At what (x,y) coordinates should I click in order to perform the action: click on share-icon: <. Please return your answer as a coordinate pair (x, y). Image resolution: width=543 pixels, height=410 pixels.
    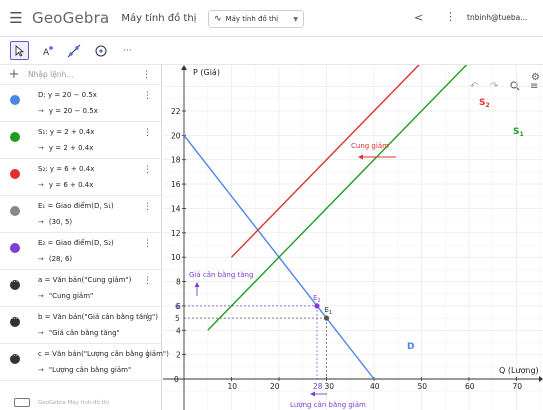
    Looking at the image, I should click on (419, 17).